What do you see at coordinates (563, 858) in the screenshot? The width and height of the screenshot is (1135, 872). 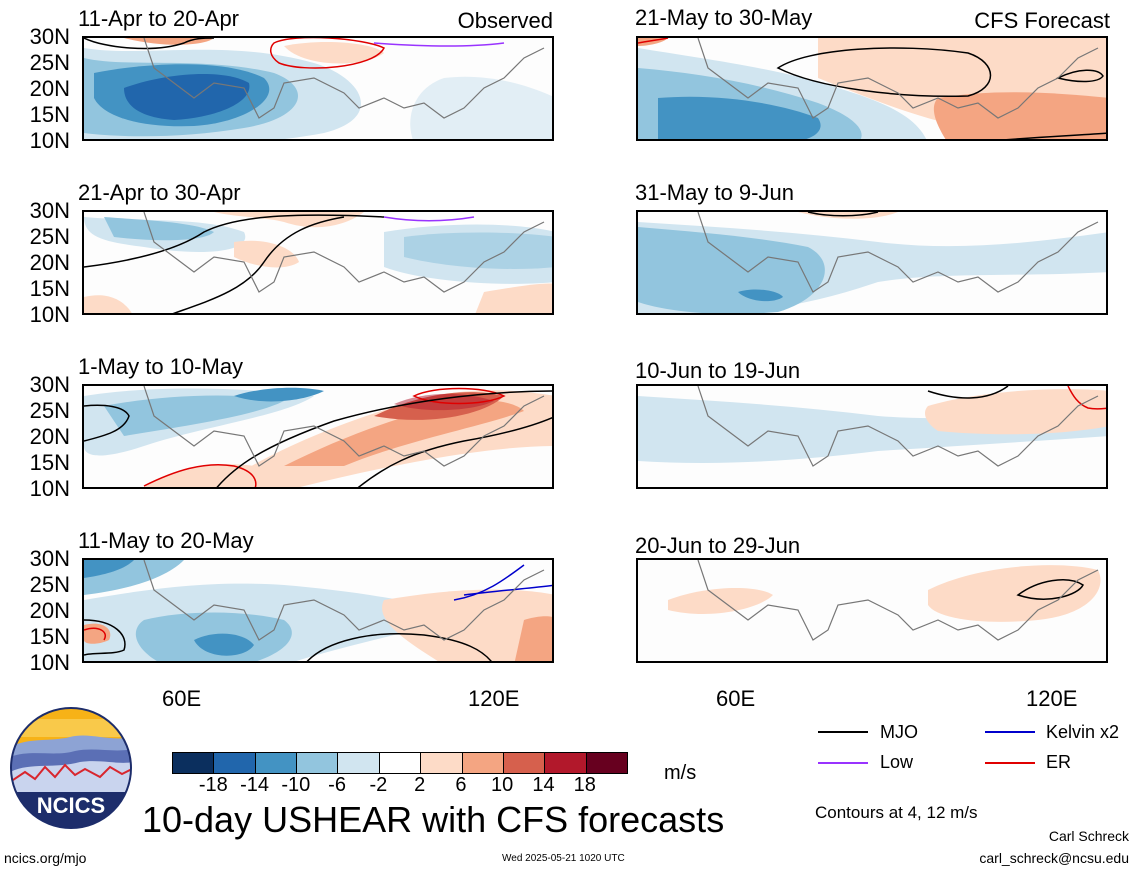 I see `timestamp: Wed 2025-05-21 1020 UTC` at bounding box center [563, 858].